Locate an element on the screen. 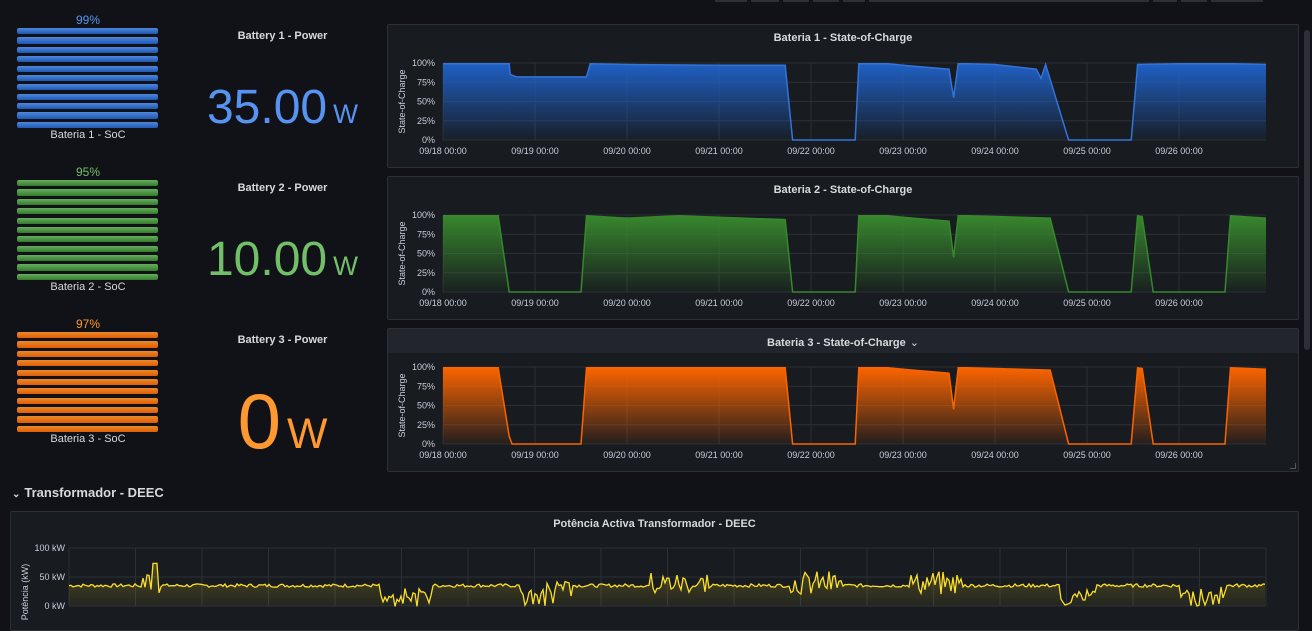  row-title: Transformador - DEEC is located at coordinates (94, 492).